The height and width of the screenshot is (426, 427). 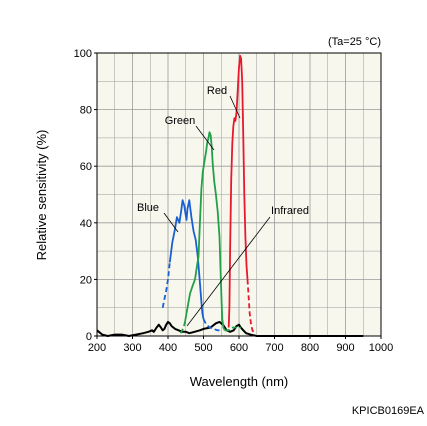 What do you see at coordinates (250, 306) in the screenshot?
I see `series-red-dashed-segment` at bounding box center [250, 306].